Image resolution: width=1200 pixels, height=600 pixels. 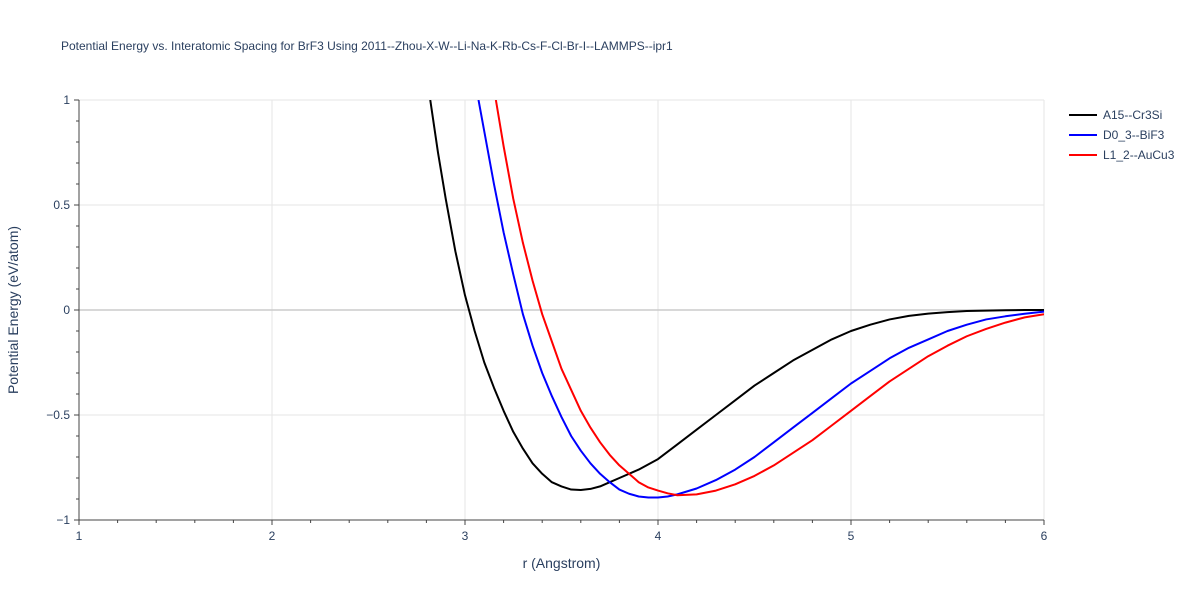 What do you see at coordinates (562, 563) in the screenshot?
I see `x-axis-title: r (Angstrom)` at bounding box center [562, 563].